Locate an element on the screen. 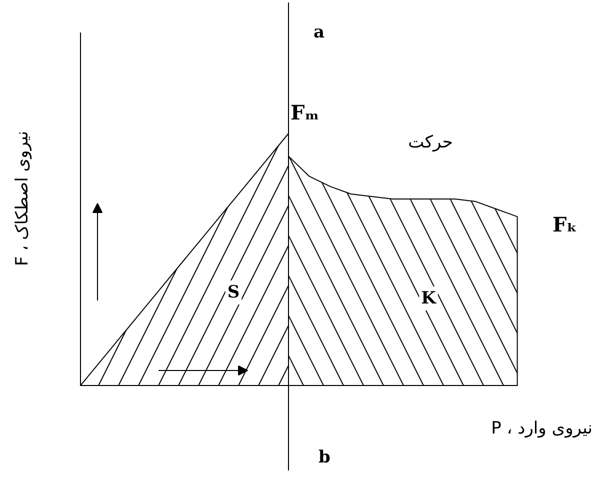  text: a is located at coordinates (319, 32).